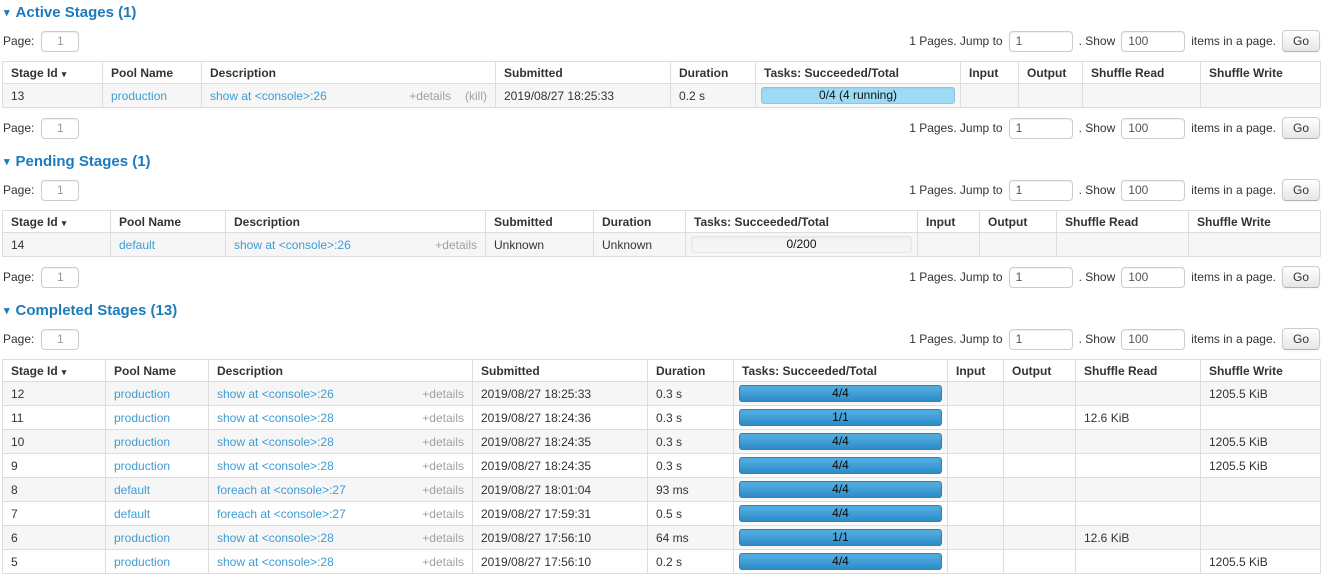 The height and width of the screenshot is (574, 1323). What do you see at coordinates (956, 190) in the screenshot?
I see `pages-count-label: 1 Pages. Jump to` at bounding box center [956, 190].